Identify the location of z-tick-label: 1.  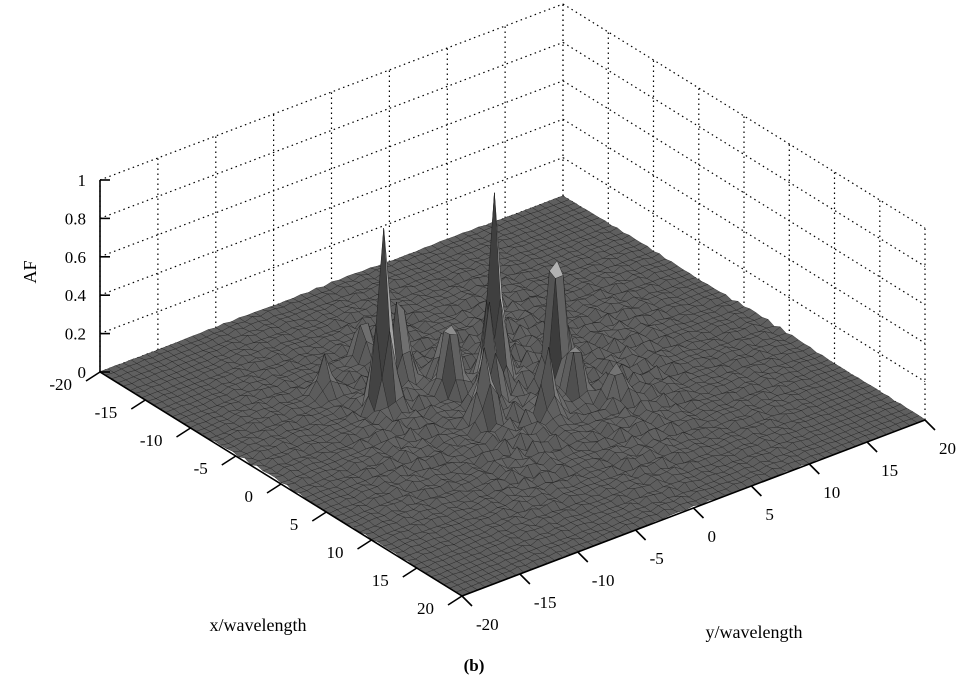
(82, 180).